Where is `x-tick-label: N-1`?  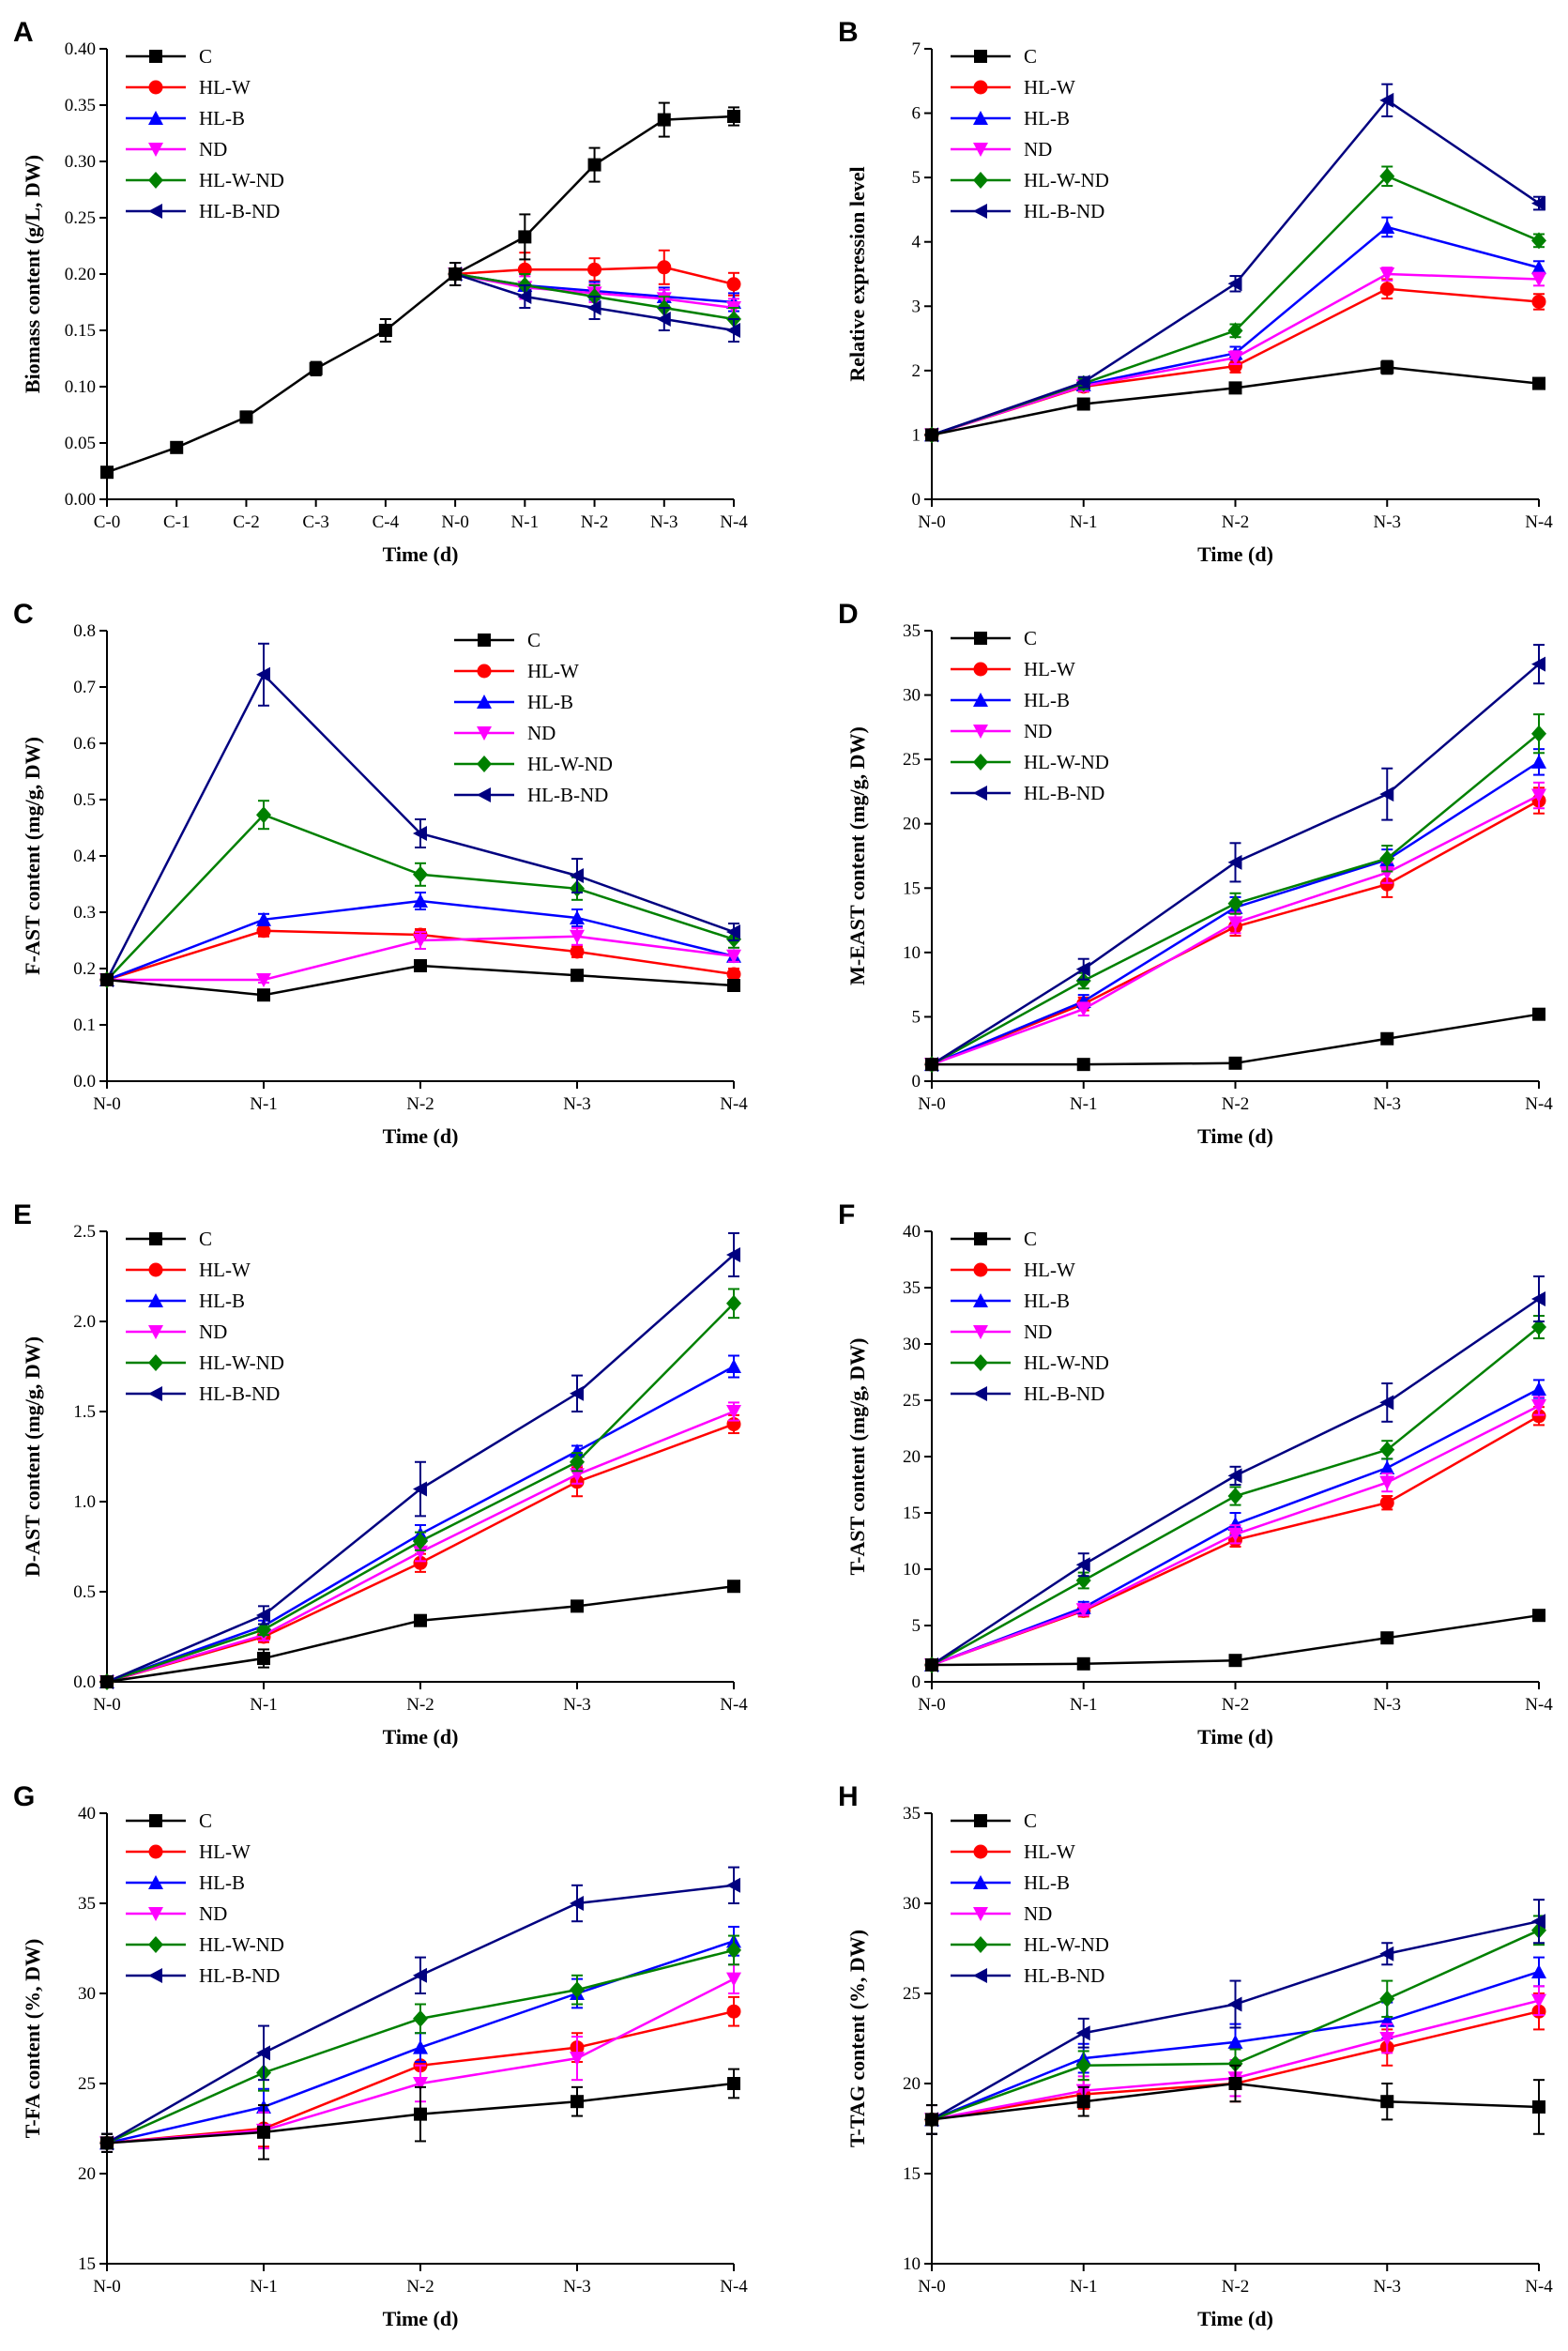
x-tick-label: N-1 is located at coordinates (1084, 1705).